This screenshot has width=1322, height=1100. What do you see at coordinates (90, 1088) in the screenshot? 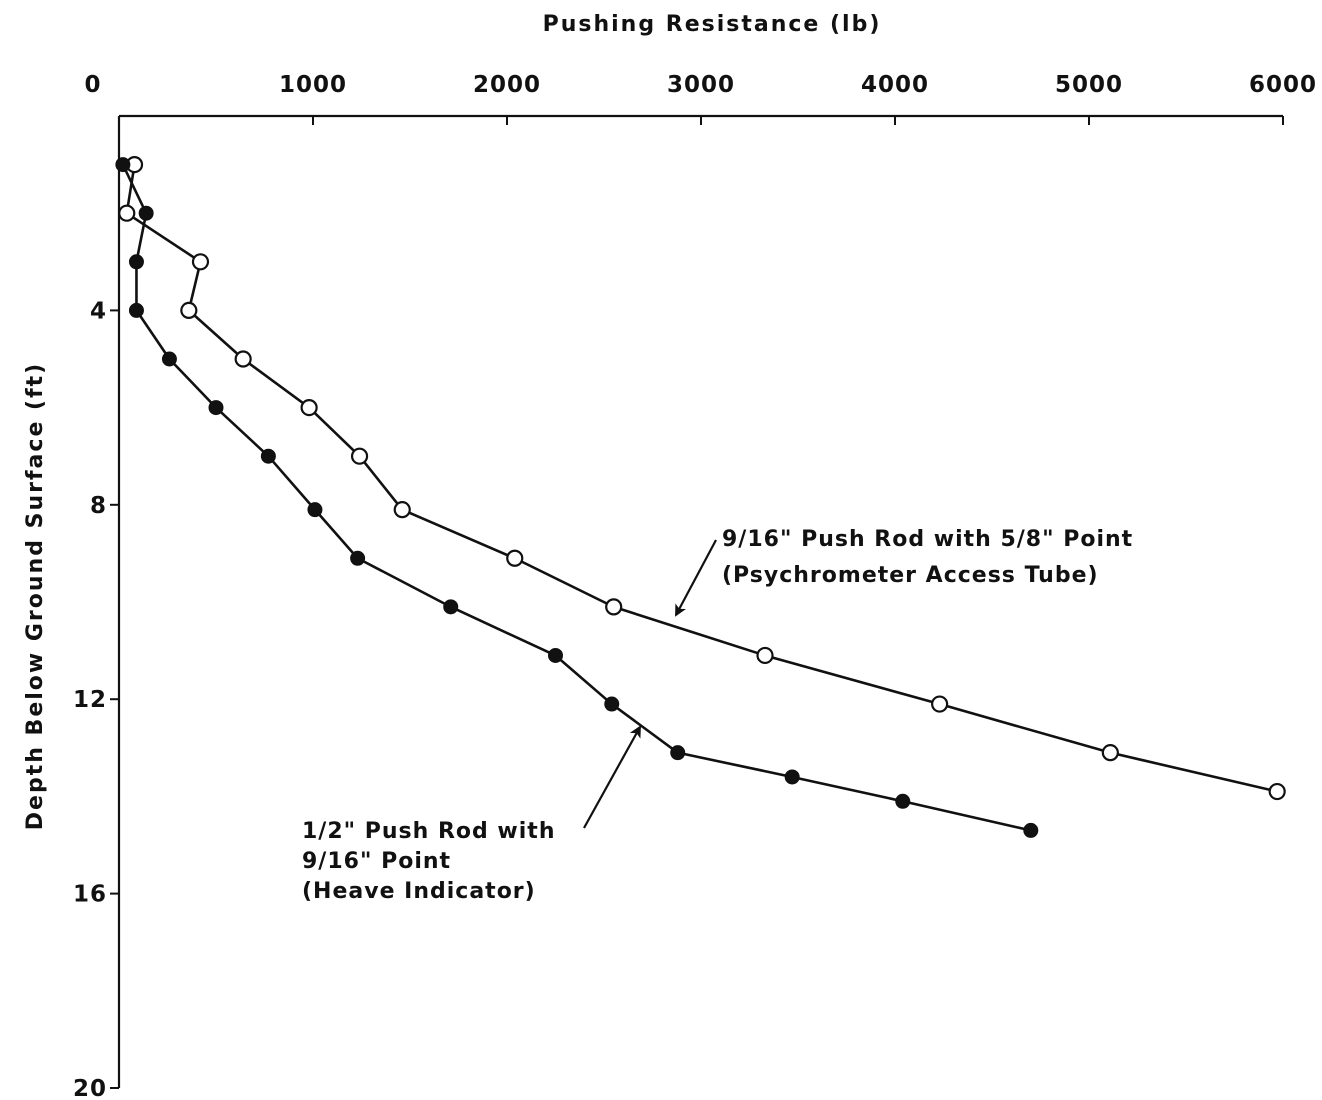
I see `y-tick-label: 20` at bounding box center [90, 1088].